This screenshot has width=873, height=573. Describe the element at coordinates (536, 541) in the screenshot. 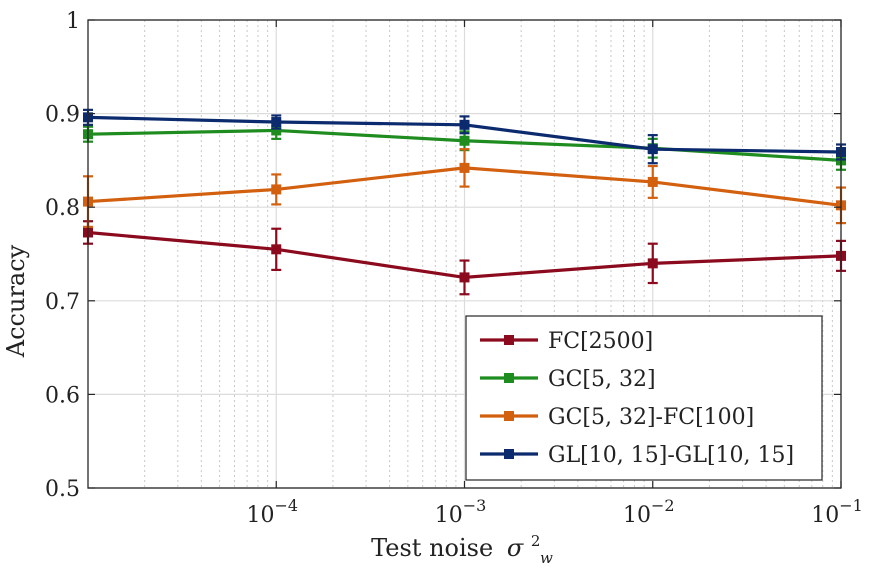

I see `x-axis-label-sup: 2` at that location.